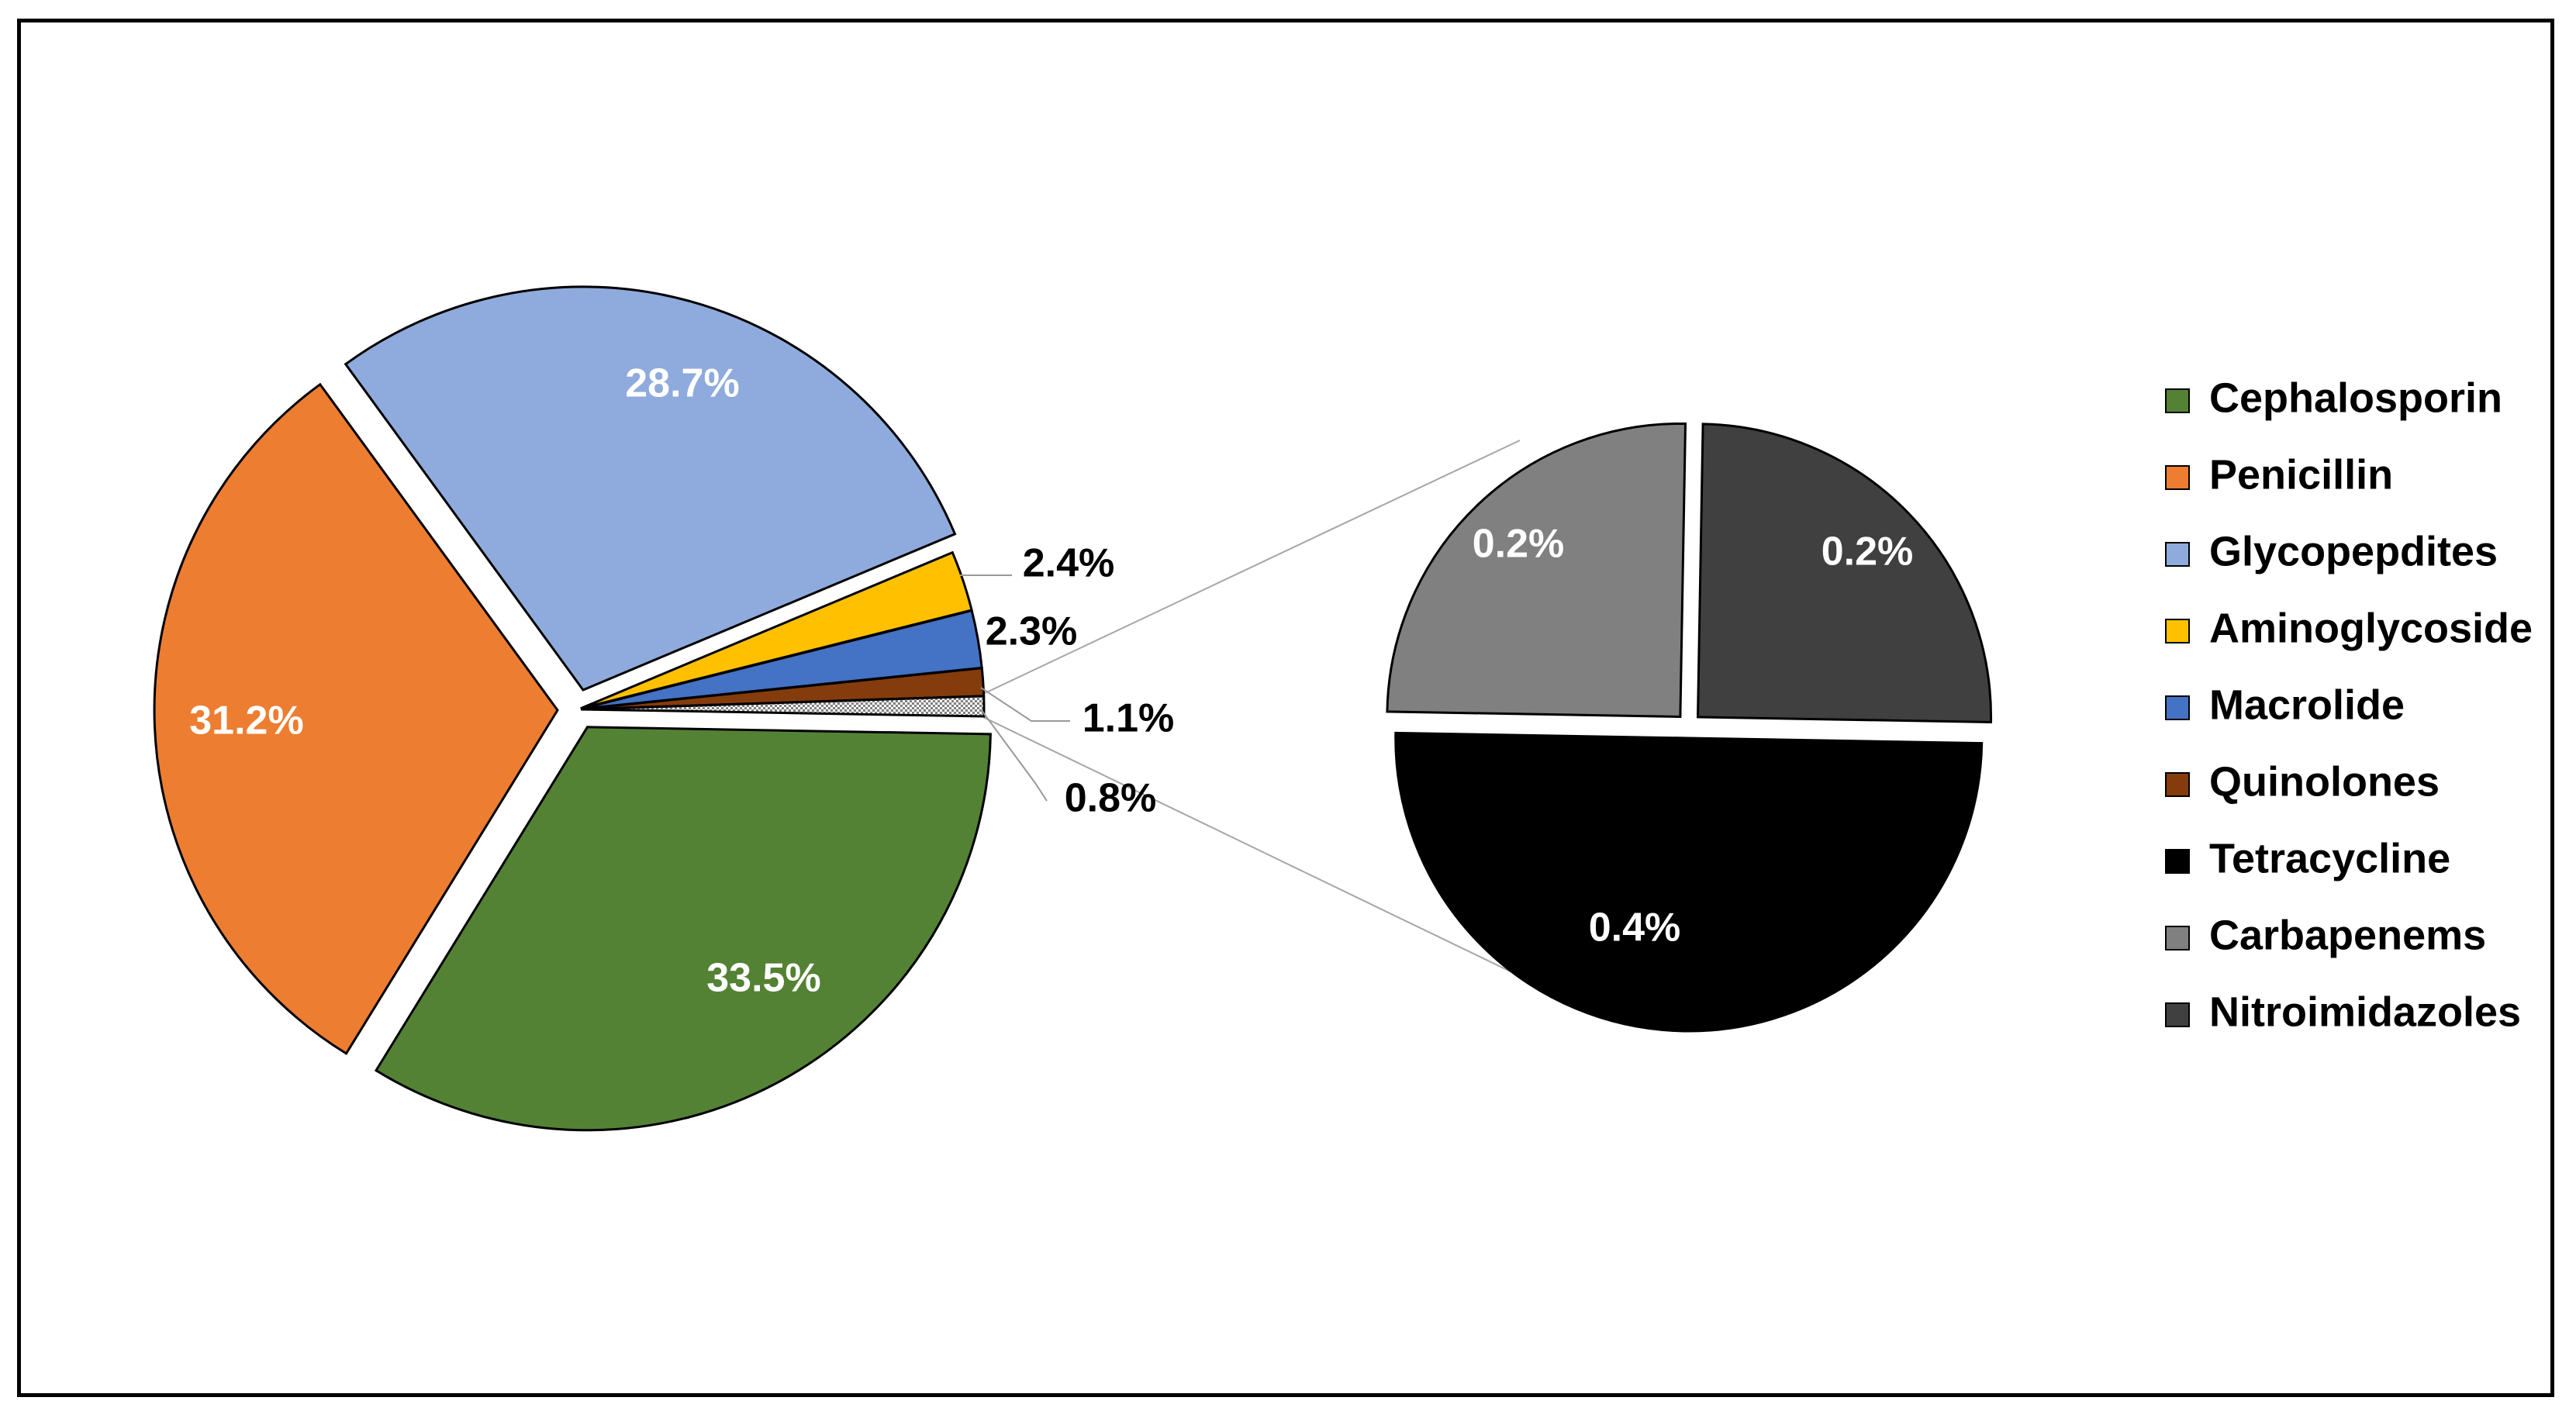 This screenshot has height=1418, width=2576. What do you see at coordinates (356, 718) in the screenshot?
I see `slice-penicillin` at bounding box center [356, 718].